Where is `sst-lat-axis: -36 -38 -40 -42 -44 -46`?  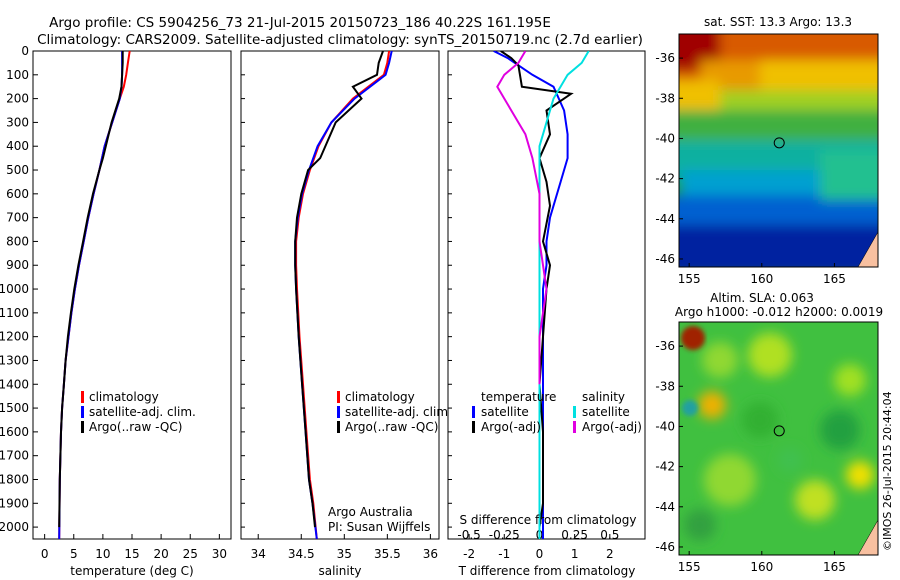
sst-lat-axis: -36 -38 -40 -42 -44 -46 is located at coordinates (669, 158).